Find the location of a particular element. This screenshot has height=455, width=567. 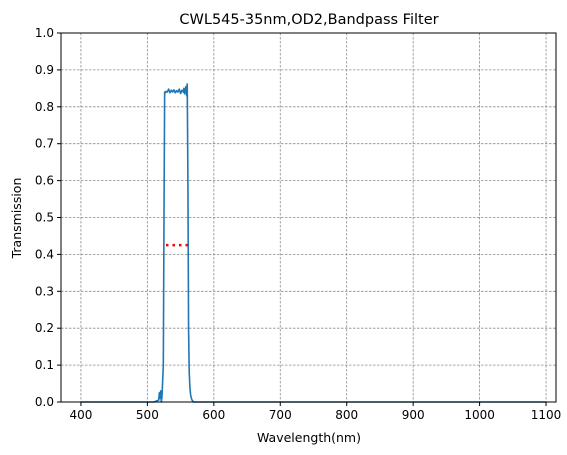

y-tick-label: 0.7 is located at coordinates (44, 144).